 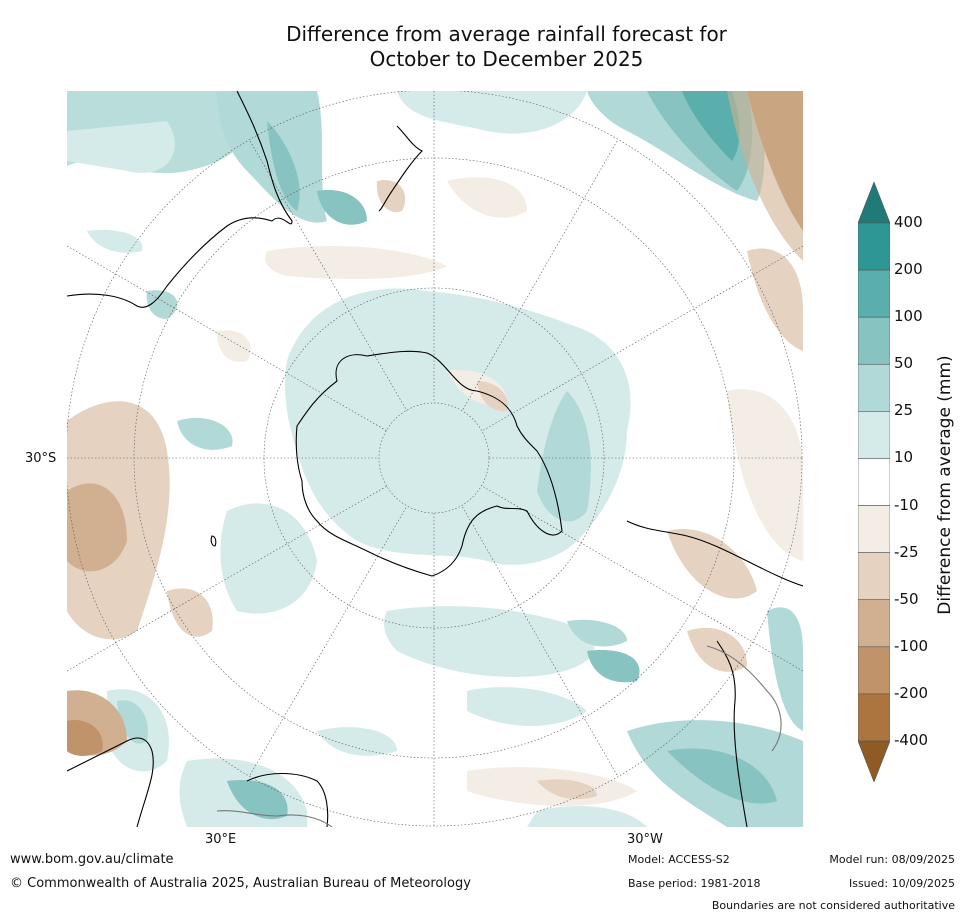 What do you see at coordinates (908, 222) in the screenshot?
I see `colorbar-tick-label: 400` at bounding box center [908, 222].